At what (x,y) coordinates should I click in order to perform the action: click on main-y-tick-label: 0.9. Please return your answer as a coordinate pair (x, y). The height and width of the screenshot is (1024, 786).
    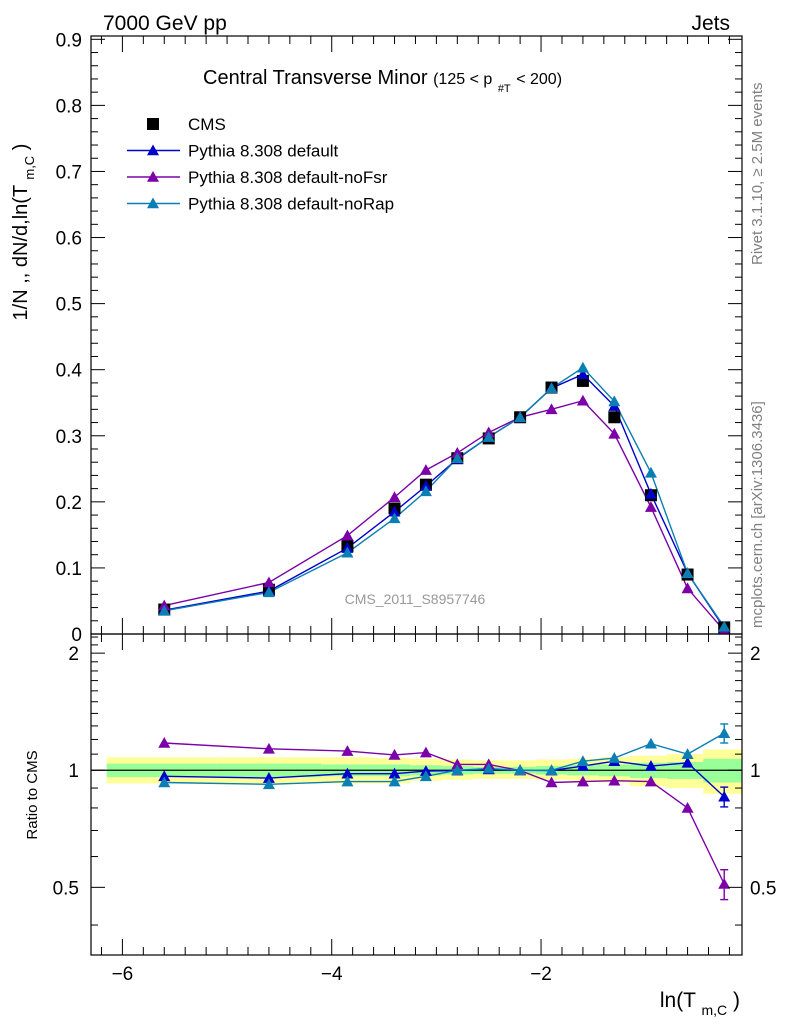
    Looking at the image, I should click on (69, 40).